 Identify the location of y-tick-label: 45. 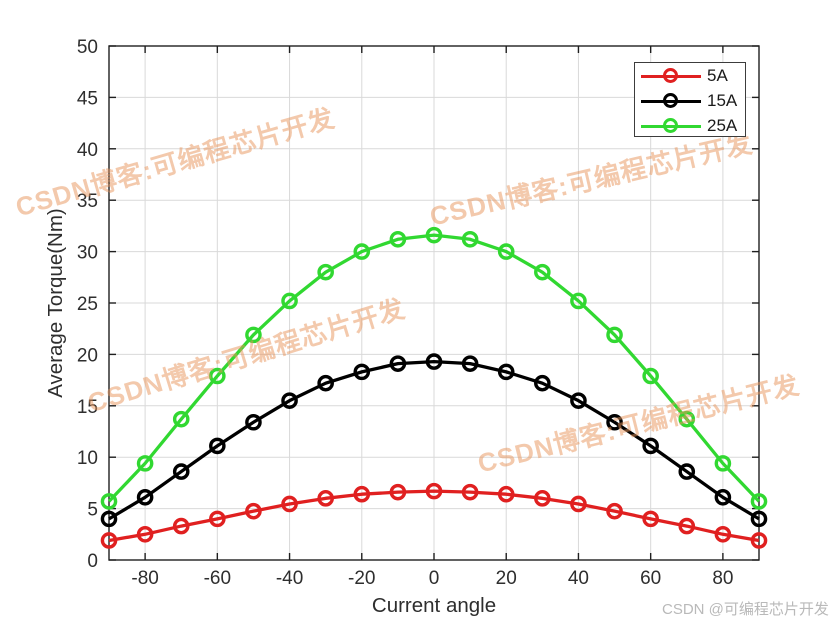
(87, 98).